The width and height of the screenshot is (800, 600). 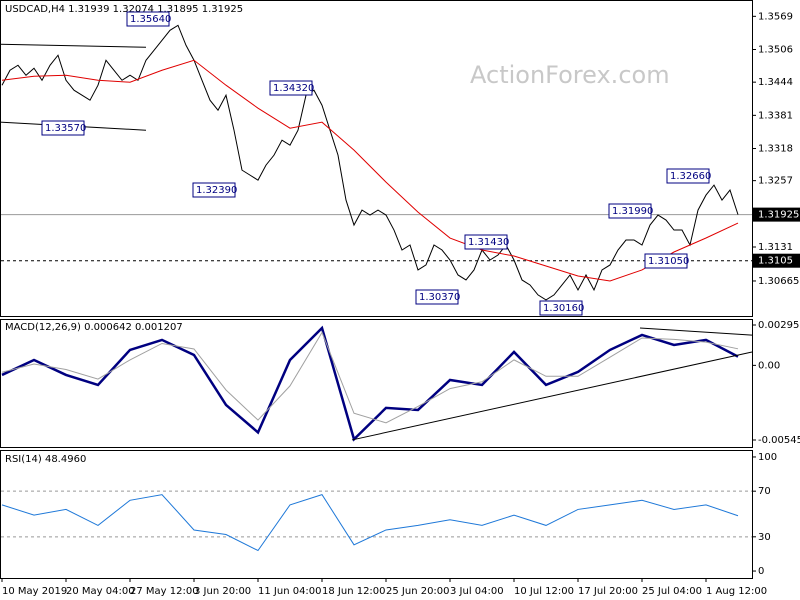 What do you see at coordinates (164, 591) in the screenshot?
I see `x-tick-label: 27 May 12:00` at bounding box center [164, 591].